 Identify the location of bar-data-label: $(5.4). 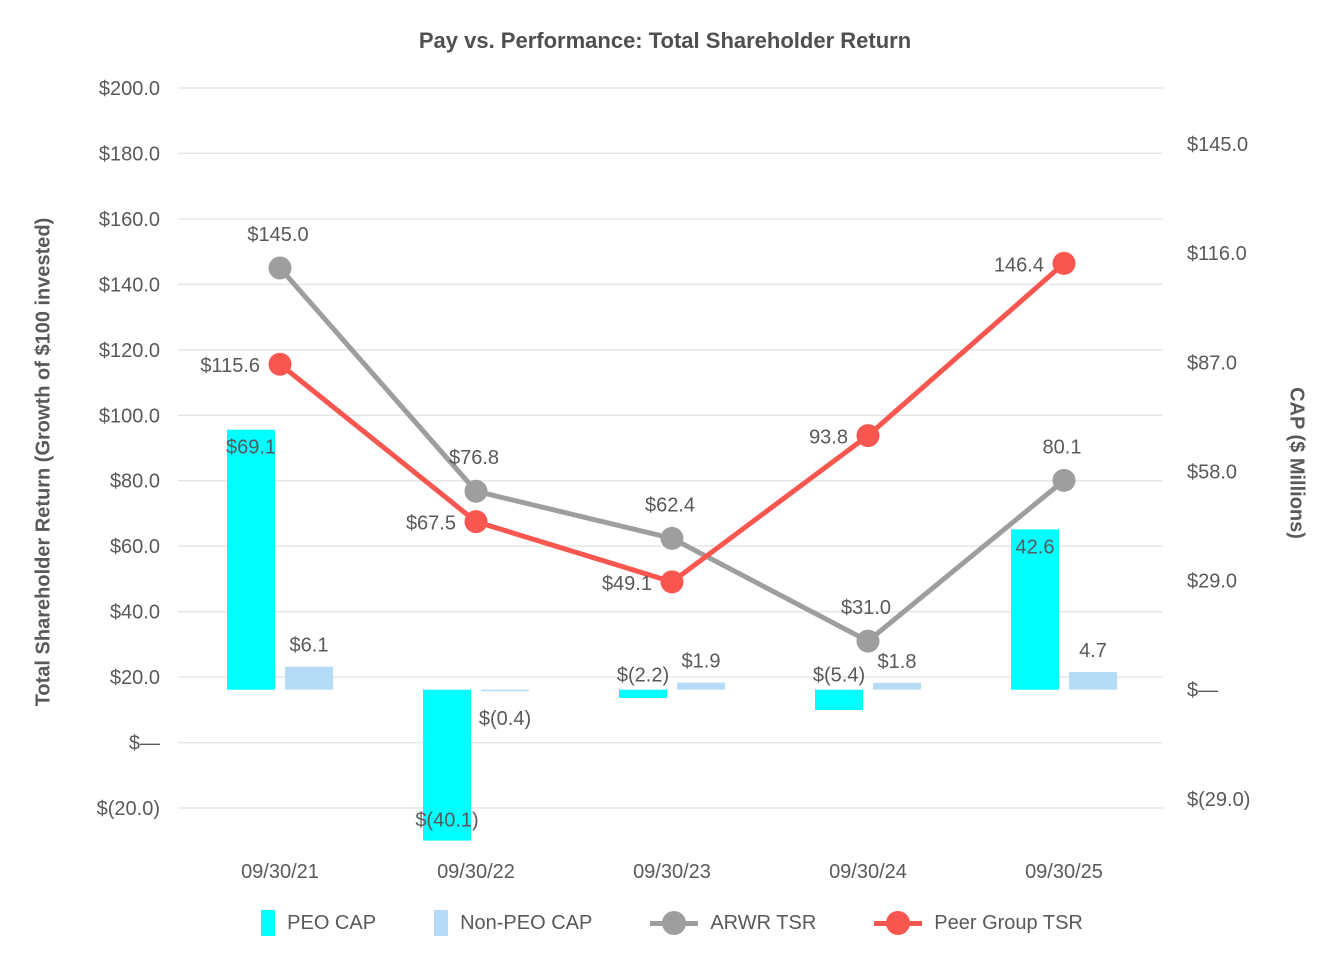
(839, 676).